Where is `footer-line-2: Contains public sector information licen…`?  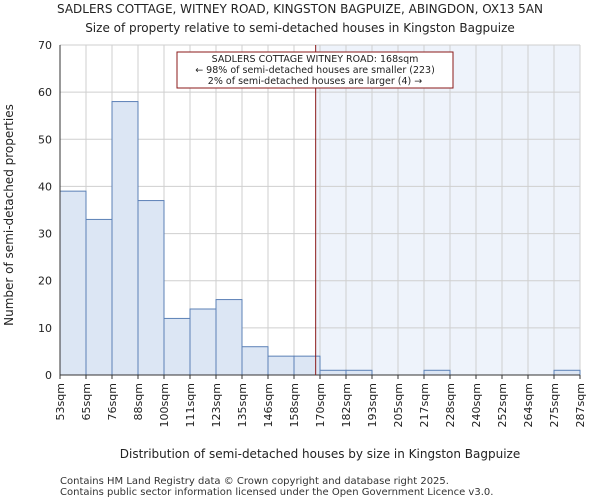 footer-line-2: Contains public sector information licen… is located at coordinates (276, 492).